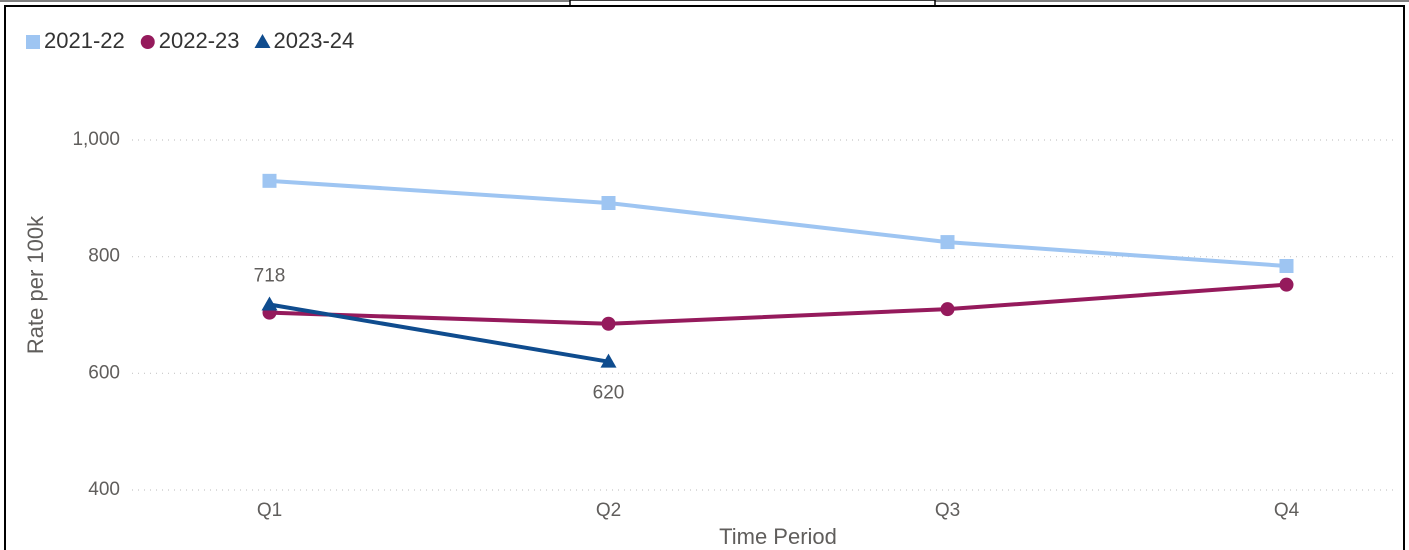 The width and height of the screenshot is (1409, 550). I want to click on y-tick-label: 800, so click(104, 256).